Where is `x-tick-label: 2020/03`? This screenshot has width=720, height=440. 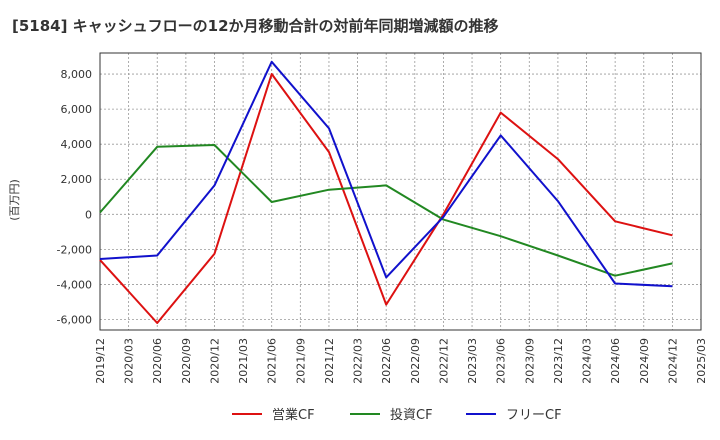
x-tick-label: 2020/03 is located at coordinates (129, 361).